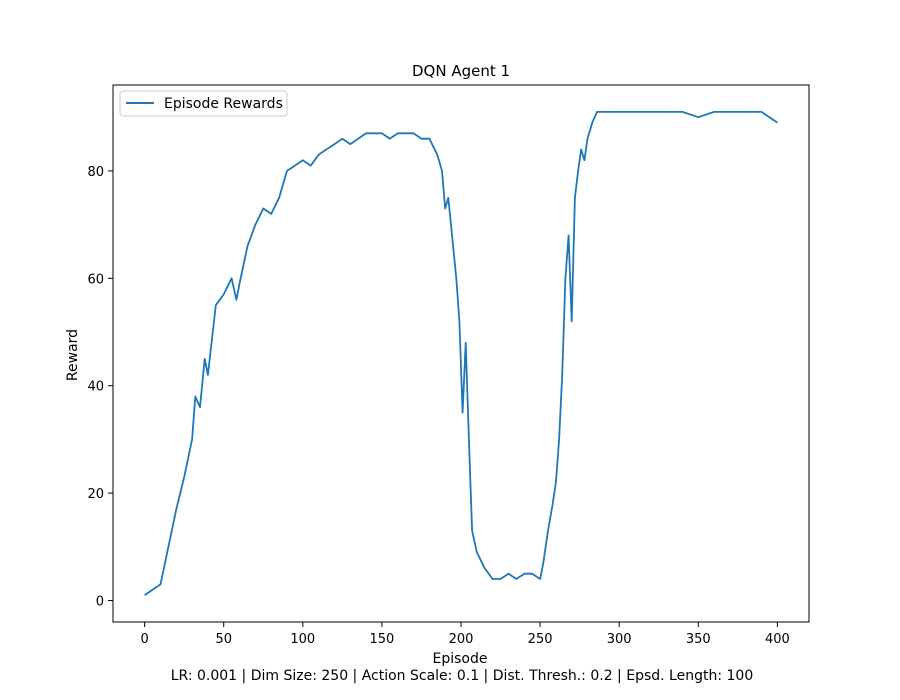  I want to click on y-axis-ticks: 0 20 40 60 80, so click(100, 387).